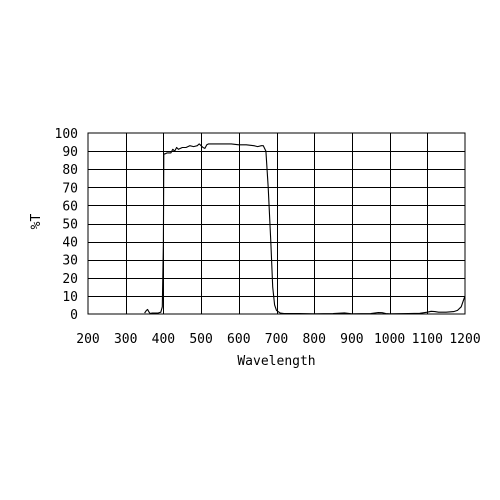 The width and height of the screenshot is (500, 500). Describe the element at coordinates (74, 315) in the screenshot. I see `y-tick-label: 0` at that location.